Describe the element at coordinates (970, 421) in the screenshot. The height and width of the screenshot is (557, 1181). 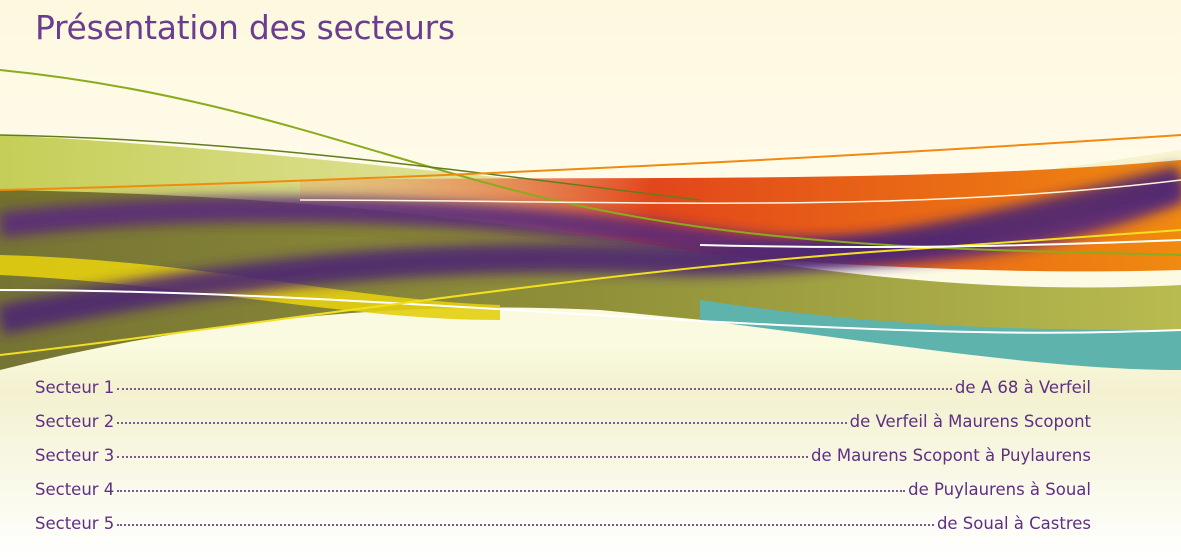
I see `sector-route: de Verfeil à Maurens Scopont` at that location.